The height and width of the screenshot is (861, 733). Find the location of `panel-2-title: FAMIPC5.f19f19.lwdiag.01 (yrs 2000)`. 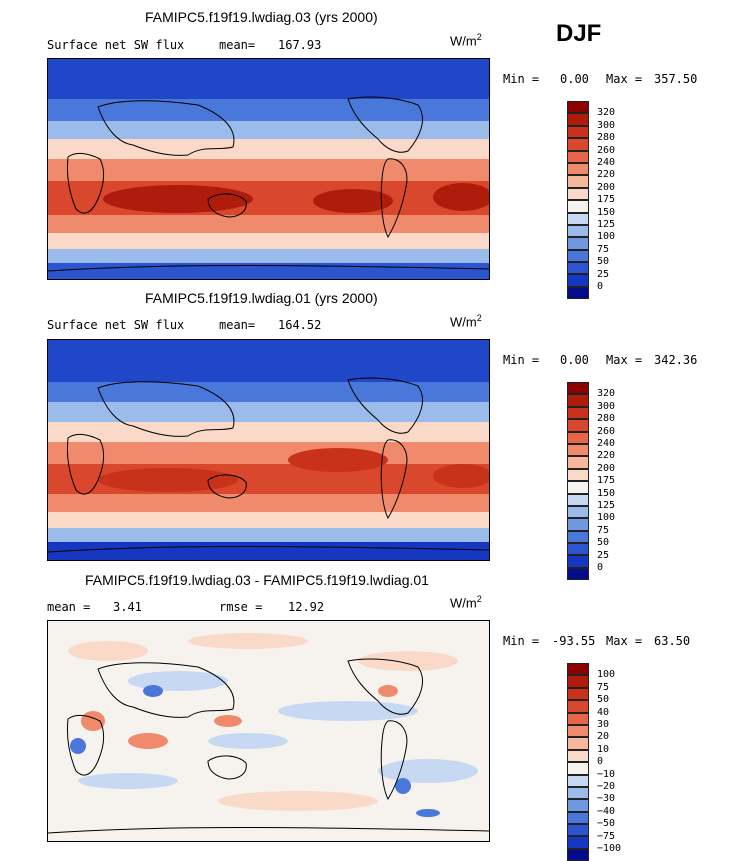

panel-2-title: FAMIPC5.f19f19.lwdiag.01 (yrs 2000) is located at coordinates (261, 298).